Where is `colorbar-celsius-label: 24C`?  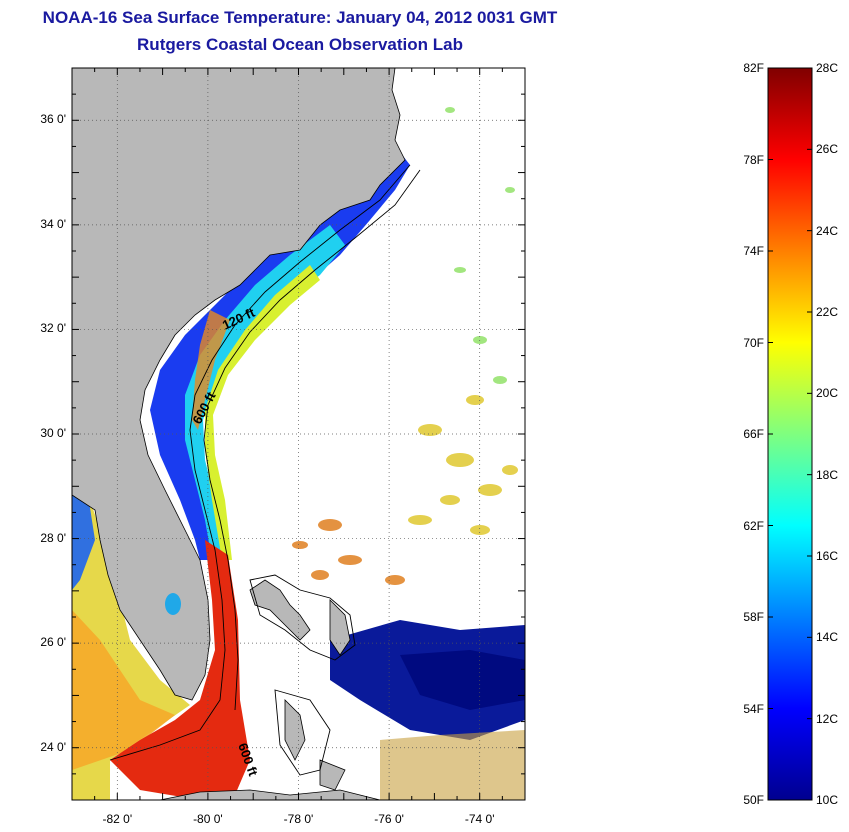
colorbar-celsius-label: 24C is located at coordinates (827, 230).